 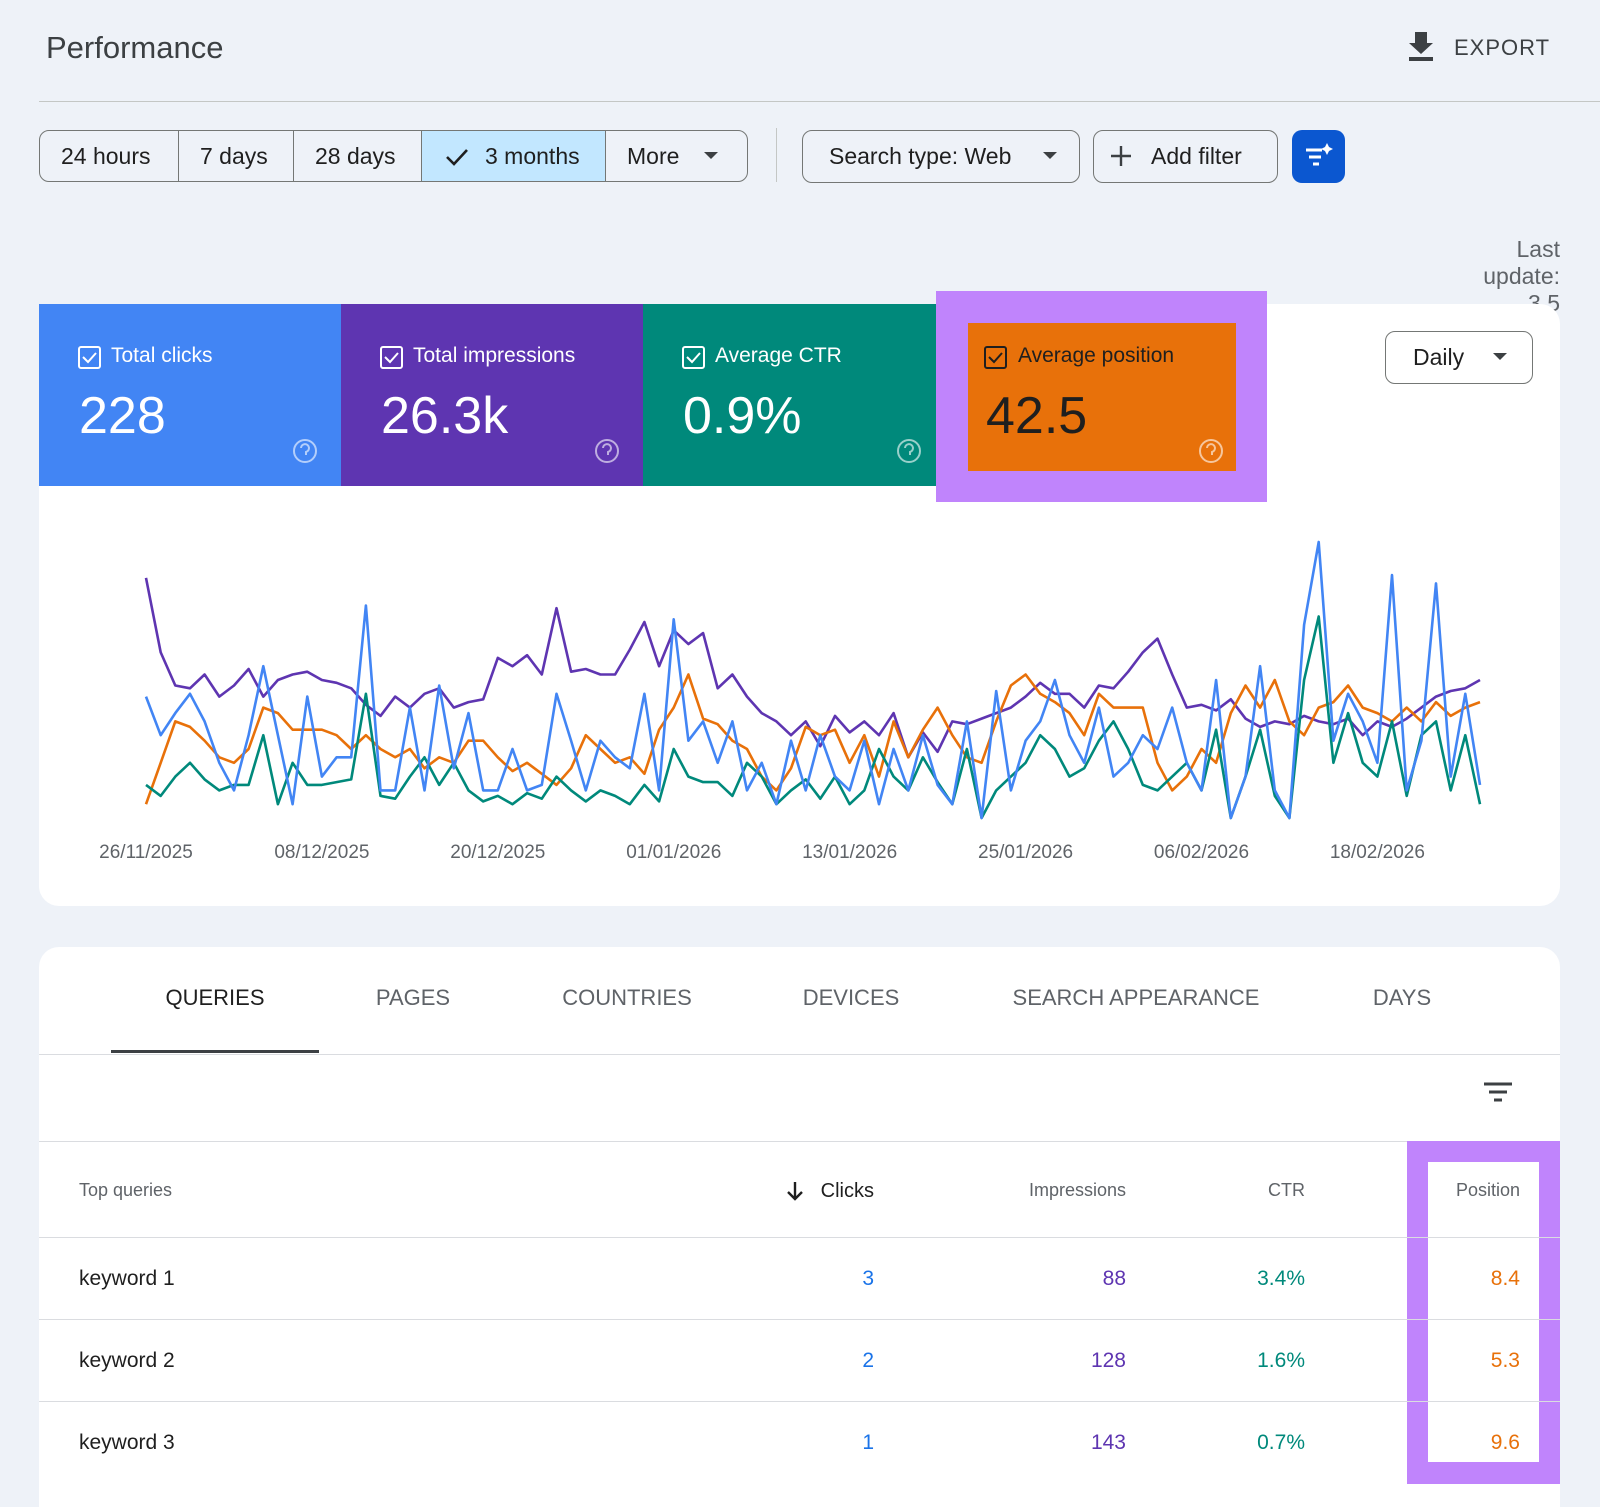 I want to click on table-cell: 1, so click(x=868, y=1443).